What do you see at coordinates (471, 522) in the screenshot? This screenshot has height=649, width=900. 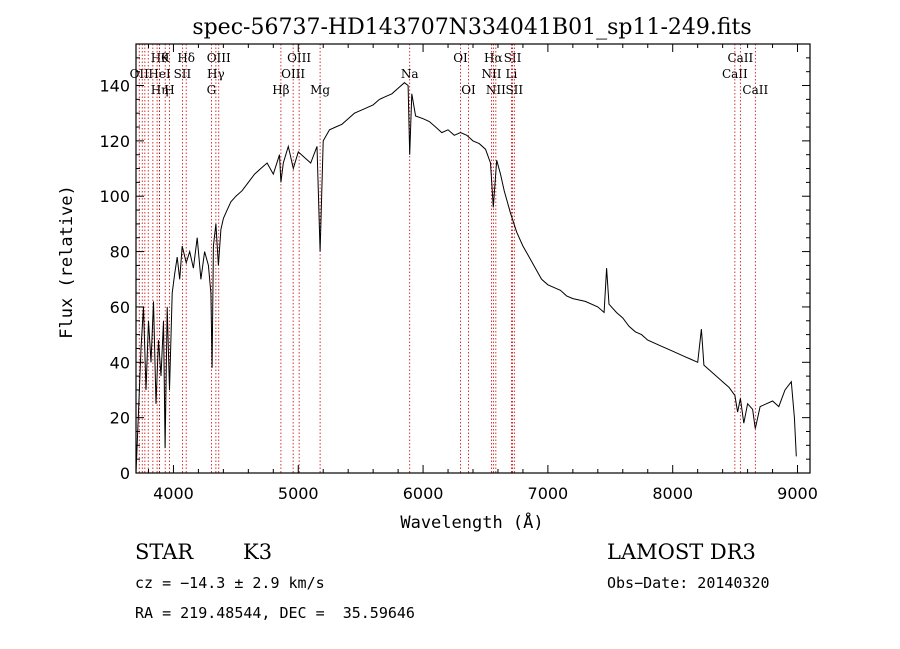 I see `x-axis-label: Wavelength (Å)` at bounding box center [471, 522].